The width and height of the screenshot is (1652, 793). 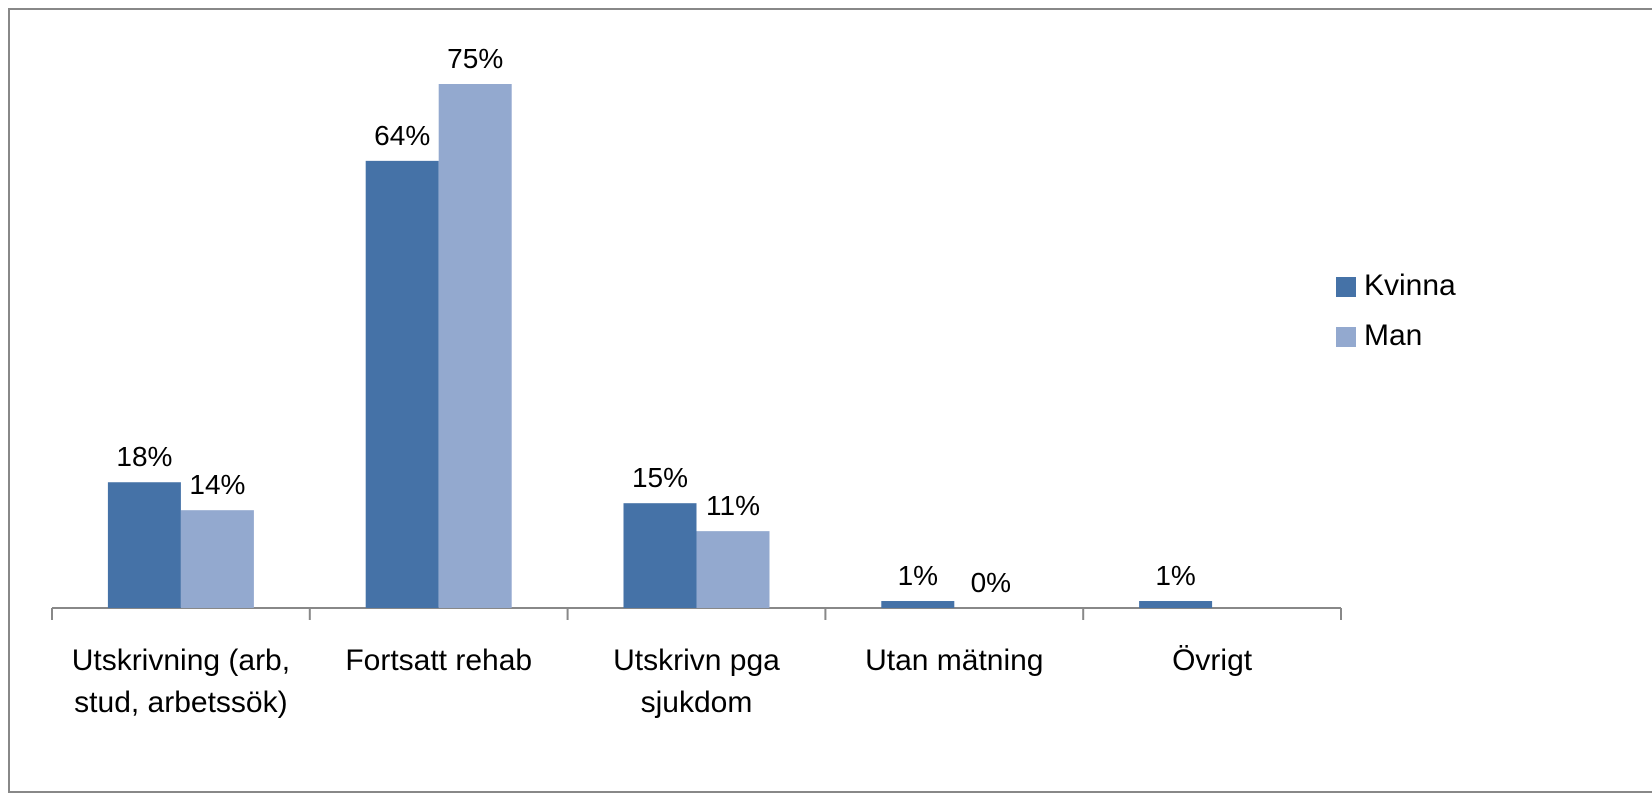 I want to click on x-tick-label: Utskrivning (arb, stud, arbetssök), so click(x=181, y=681).